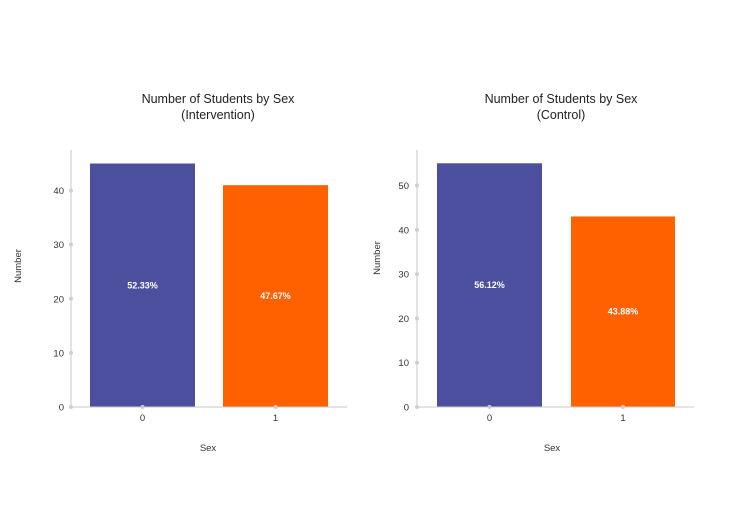 Image resolution: width=734 pixels, height=510 pixels. What do you see at coordinates (218, 115) in the screenshot?
I see `chart-title-line2: (Intervention)` at bounding box center [218, 115].